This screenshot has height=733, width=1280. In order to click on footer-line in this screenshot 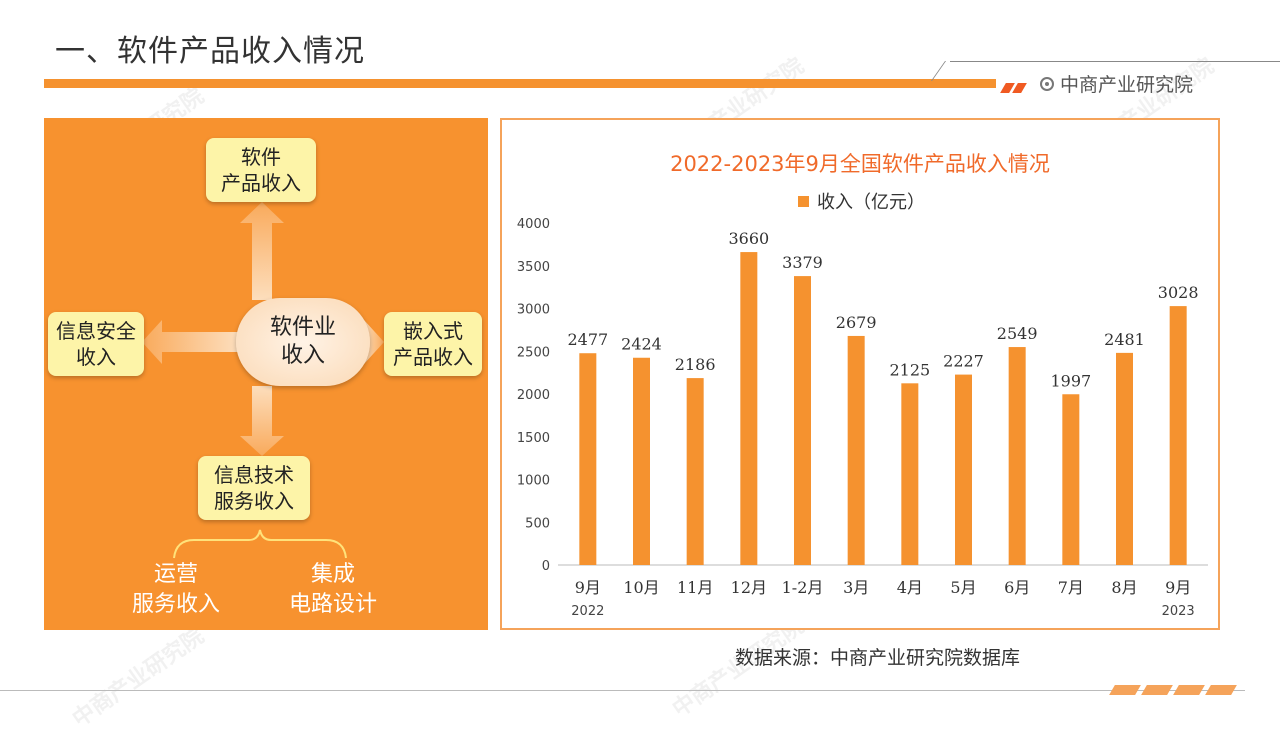, I will do `click(622, 690)`.